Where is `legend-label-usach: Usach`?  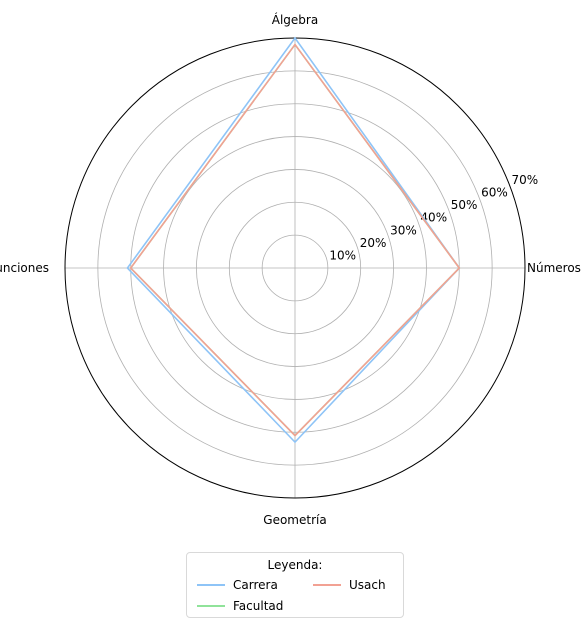
legend-label-usach: Usach is located at coordinates (367, 585).